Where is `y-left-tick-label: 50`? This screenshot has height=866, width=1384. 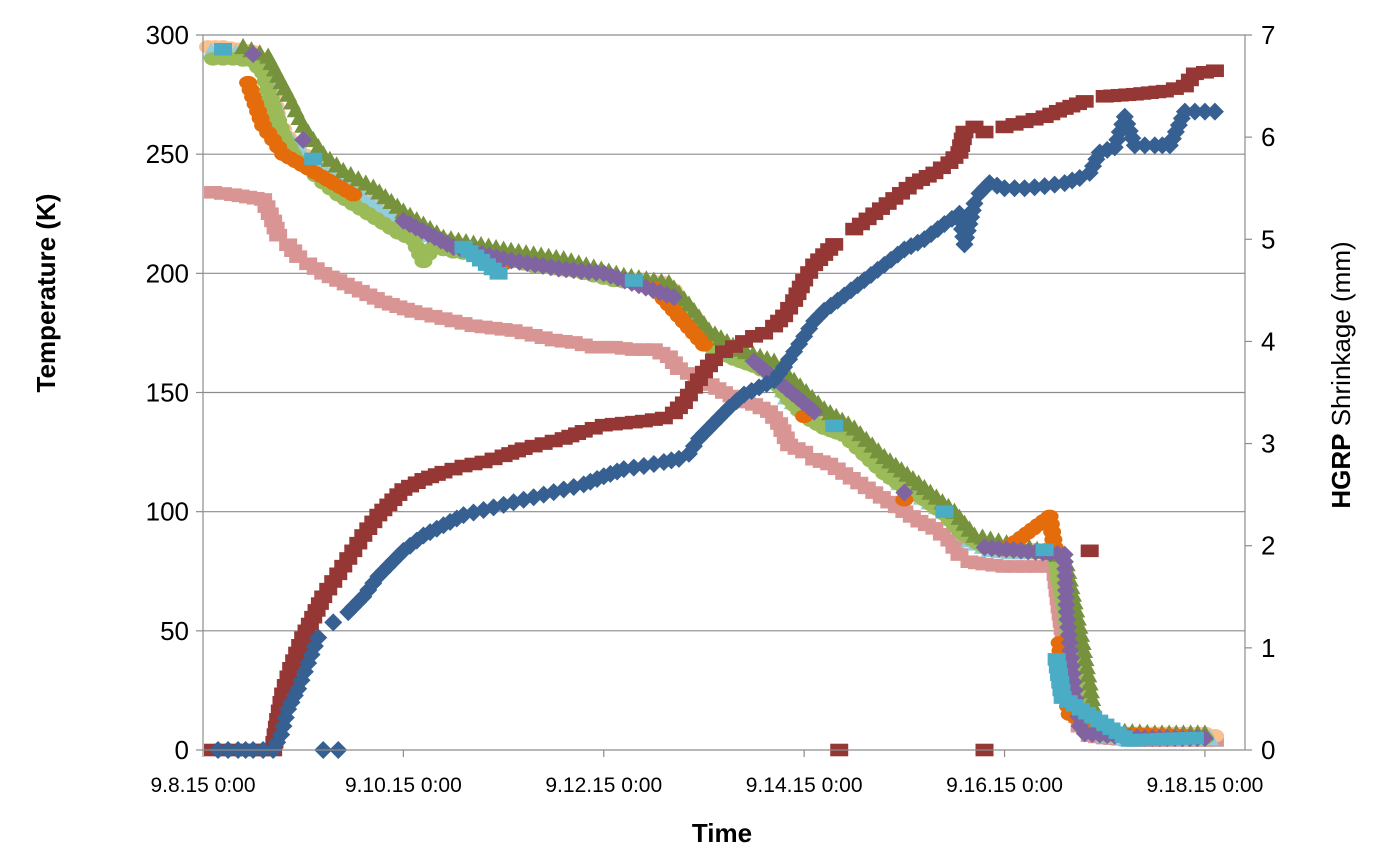
y-left-tick-label: 50 is located at coordinates (174, 631).